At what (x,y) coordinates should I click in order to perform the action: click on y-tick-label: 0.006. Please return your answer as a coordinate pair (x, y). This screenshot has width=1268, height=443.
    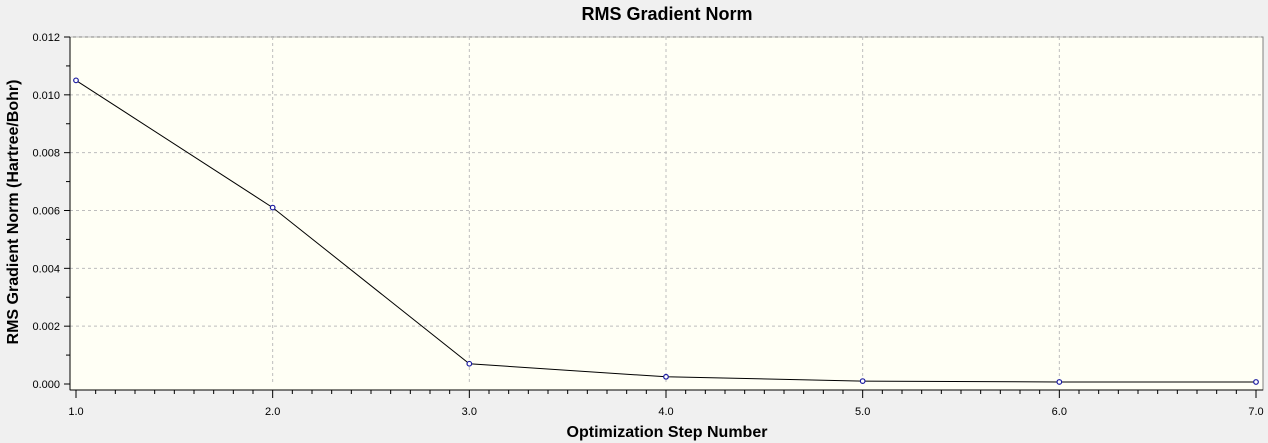
    Looking at the image, I should click on (46, 212).